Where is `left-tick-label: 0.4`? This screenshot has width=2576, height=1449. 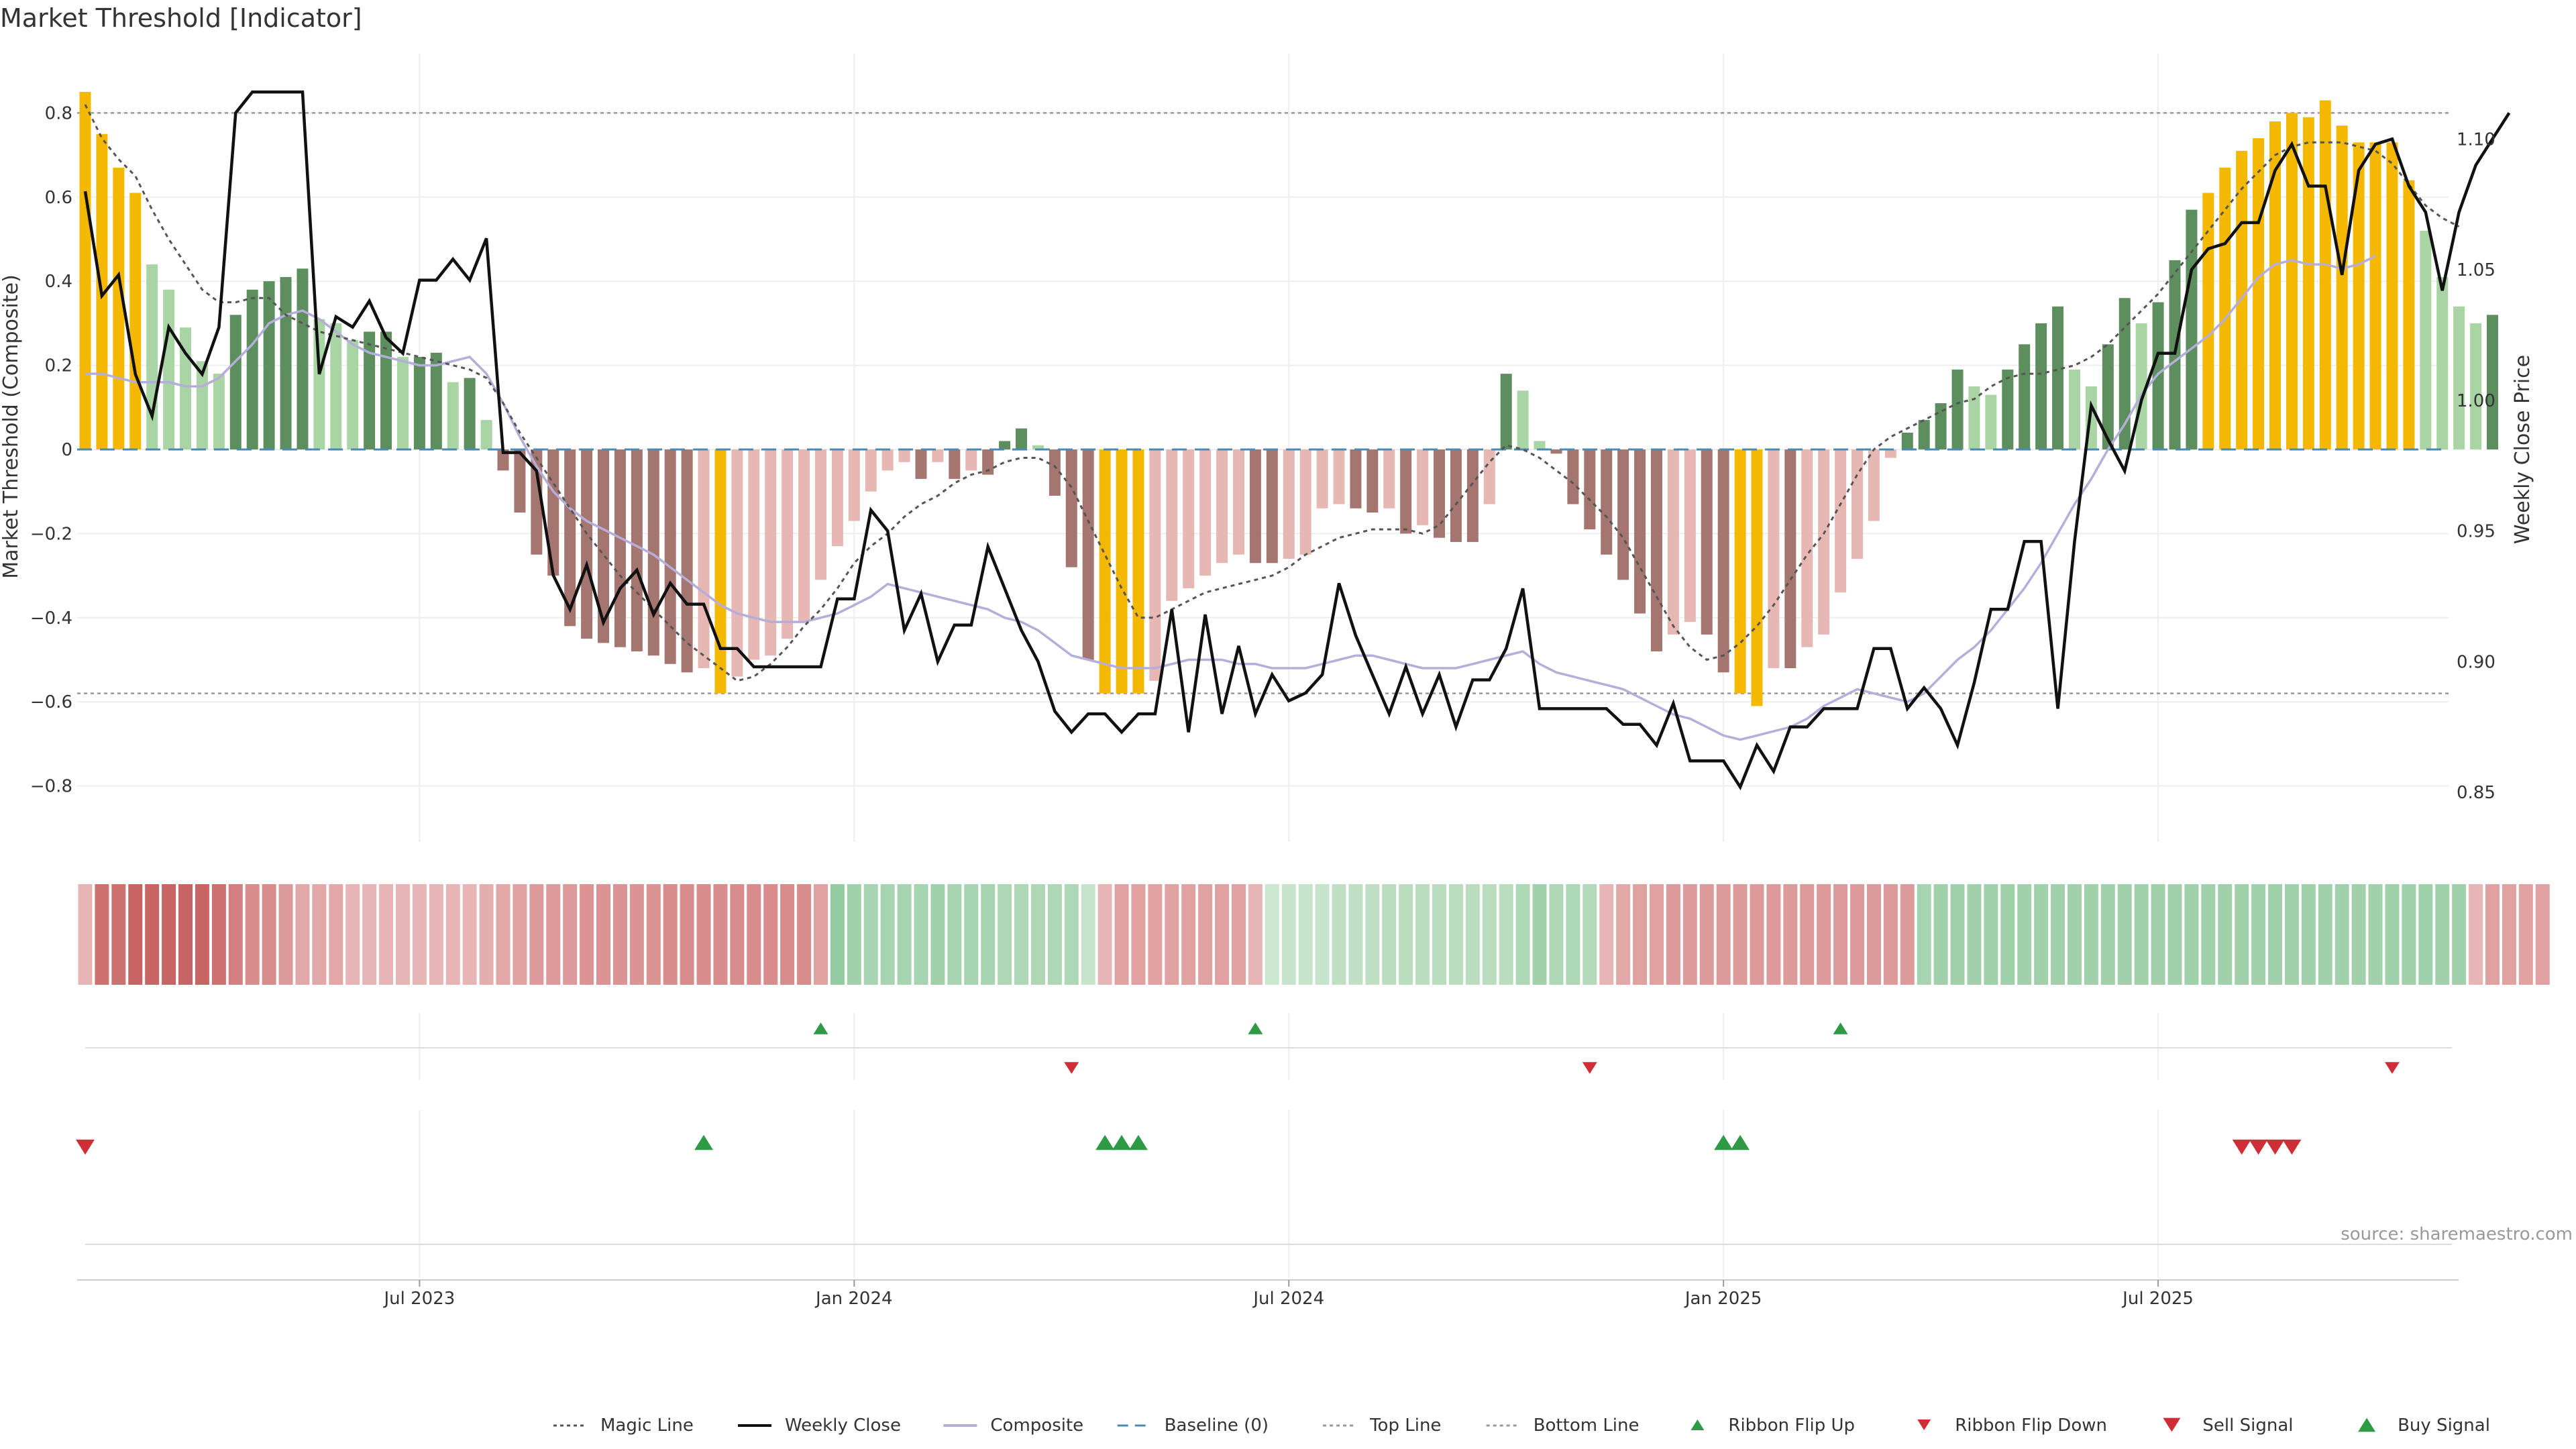 left-tick-label: 0.4 is located at coordinates (58, 282).